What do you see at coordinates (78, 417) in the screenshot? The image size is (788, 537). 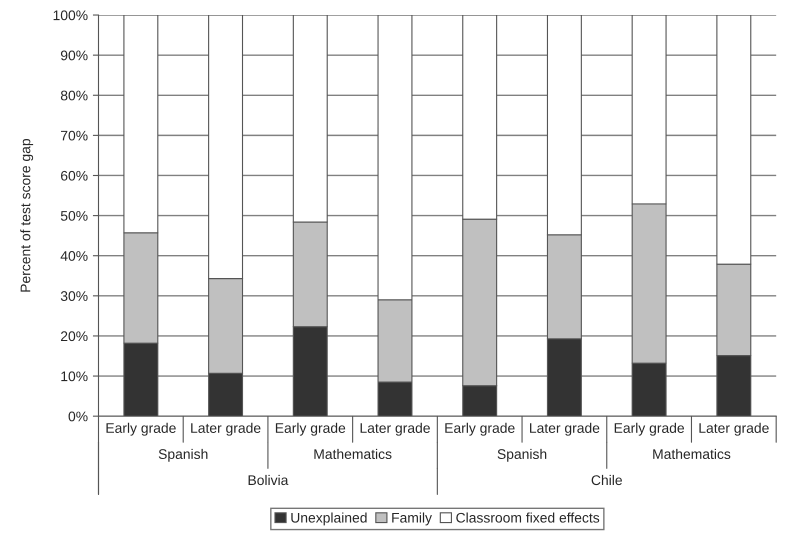 I see `y-tick-label: 0%` at bounding box center [78, 417].